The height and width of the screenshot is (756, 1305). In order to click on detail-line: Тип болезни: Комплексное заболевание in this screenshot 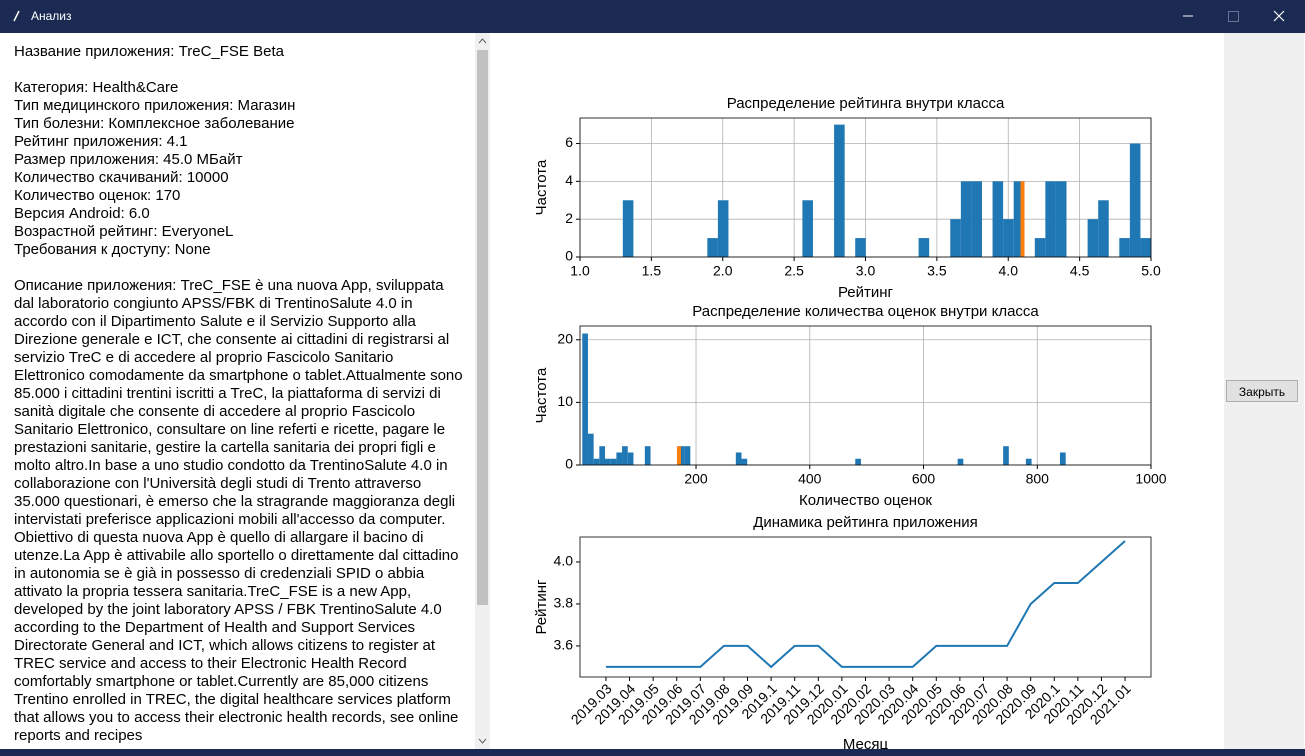, I will do `click(154, 123)`.